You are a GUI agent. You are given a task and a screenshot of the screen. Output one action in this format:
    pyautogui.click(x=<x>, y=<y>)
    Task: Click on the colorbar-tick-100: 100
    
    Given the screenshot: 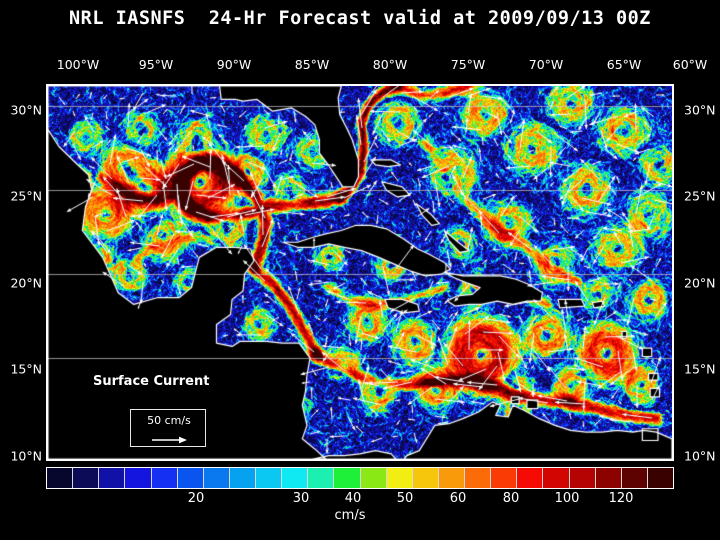 What is the action you would take?
    pyautogui.click(x=567, y=498)
    